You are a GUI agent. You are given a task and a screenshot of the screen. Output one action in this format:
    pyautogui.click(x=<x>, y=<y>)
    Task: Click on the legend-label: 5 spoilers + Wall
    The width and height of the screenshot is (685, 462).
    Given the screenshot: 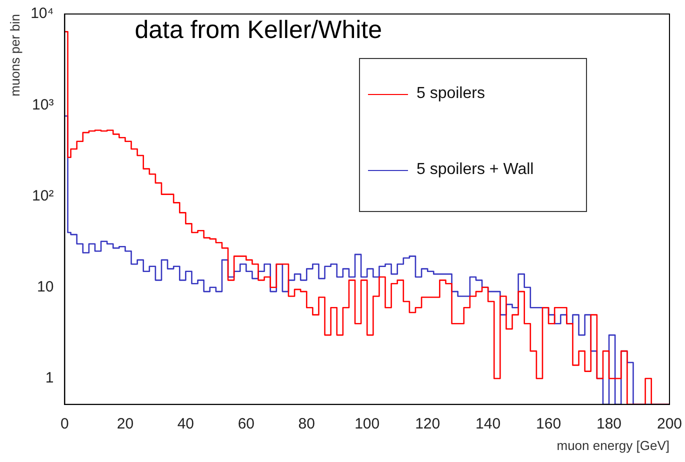 What is the action you would take?
    pyautogui.click(x=475, y=170)
    